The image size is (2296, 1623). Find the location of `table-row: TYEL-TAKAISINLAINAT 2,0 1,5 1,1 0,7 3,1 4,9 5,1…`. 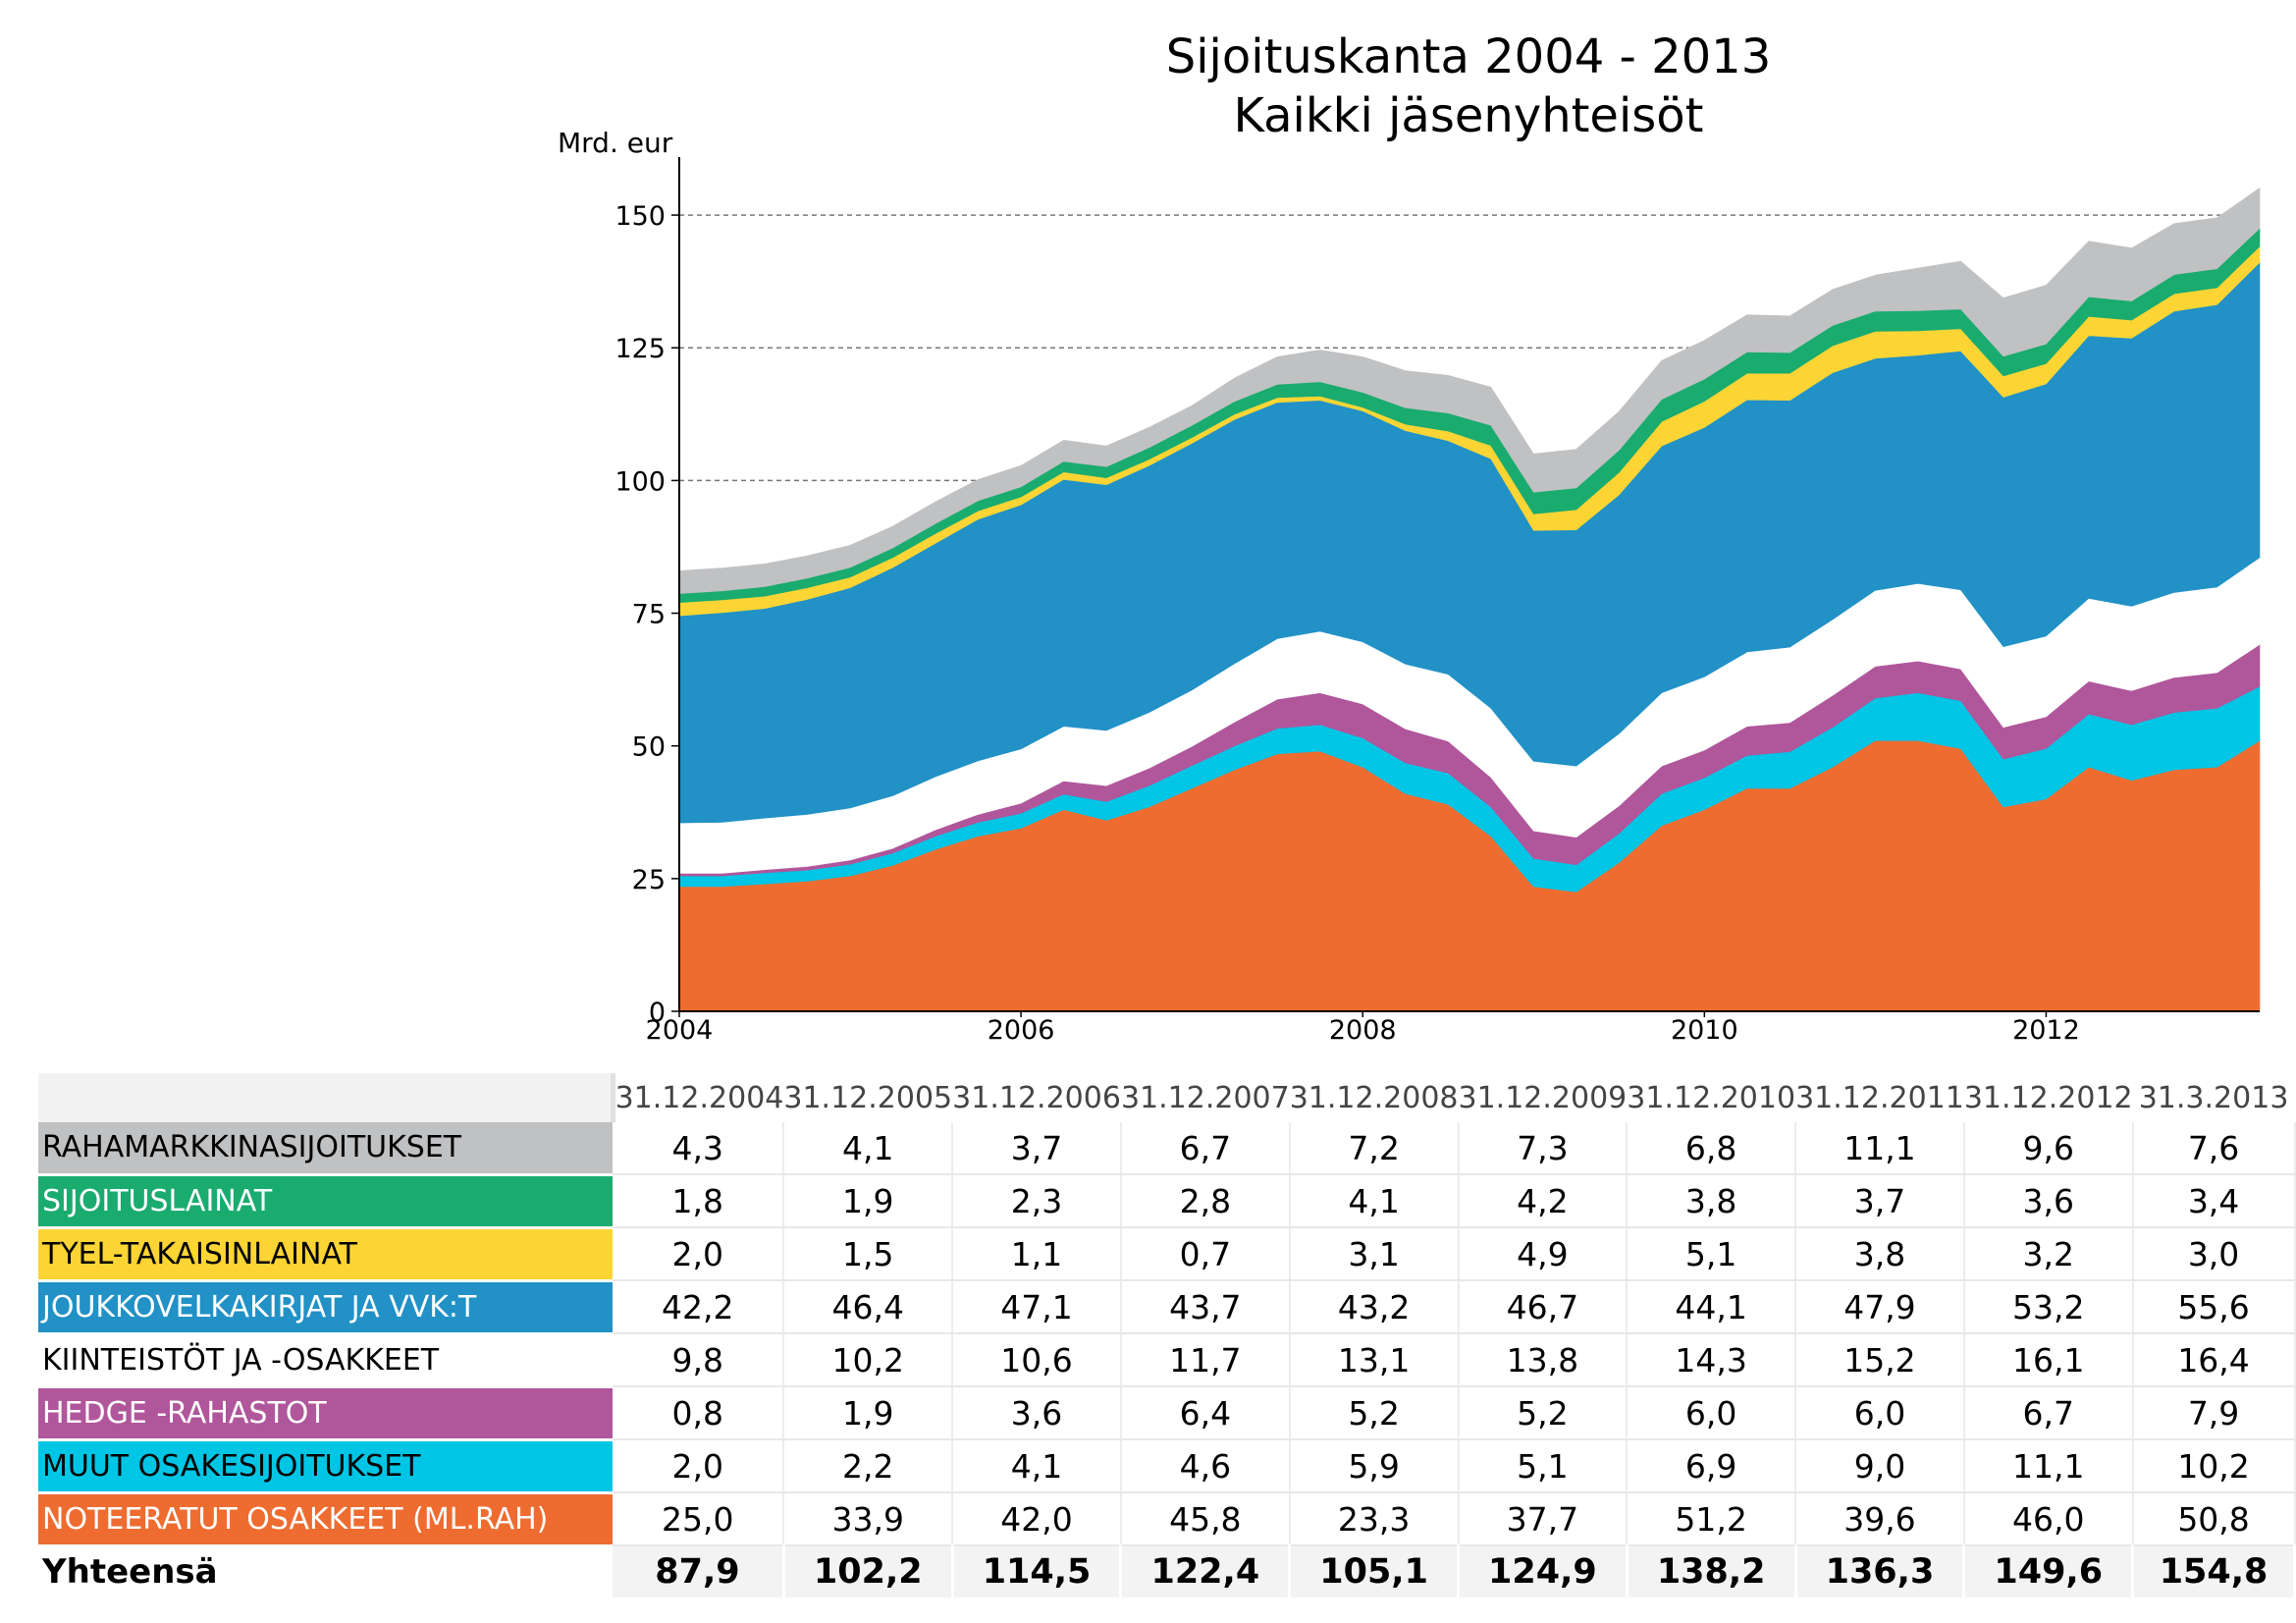

table-row: TYEL-TAKAISINLAINAT 2,0 1,5 1,1 0,7 3,1 4,9 5,1… is located at coordinates (1167, 1254).